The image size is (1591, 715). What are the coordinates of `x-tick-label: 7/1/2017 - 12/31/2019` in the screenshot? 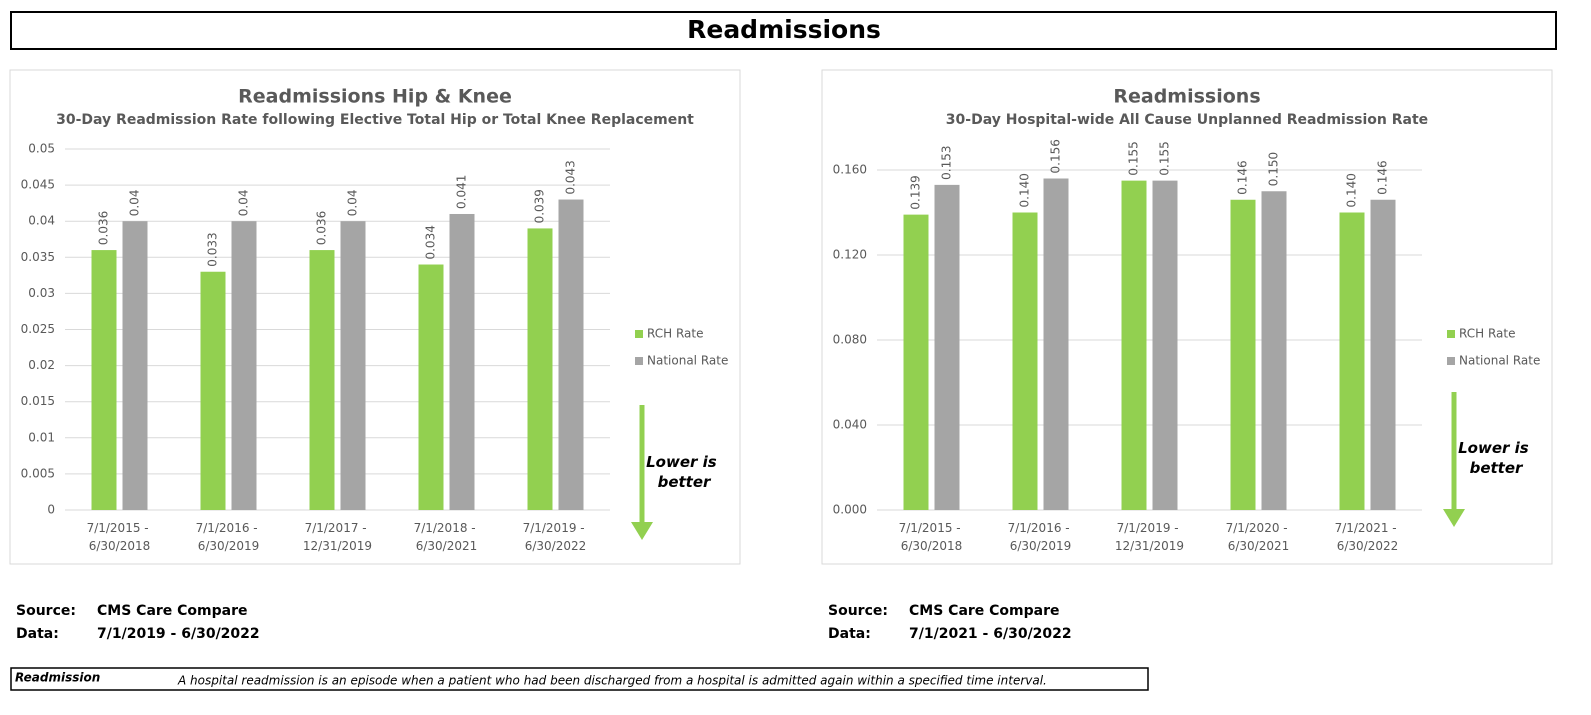 It's located at (337, 537).